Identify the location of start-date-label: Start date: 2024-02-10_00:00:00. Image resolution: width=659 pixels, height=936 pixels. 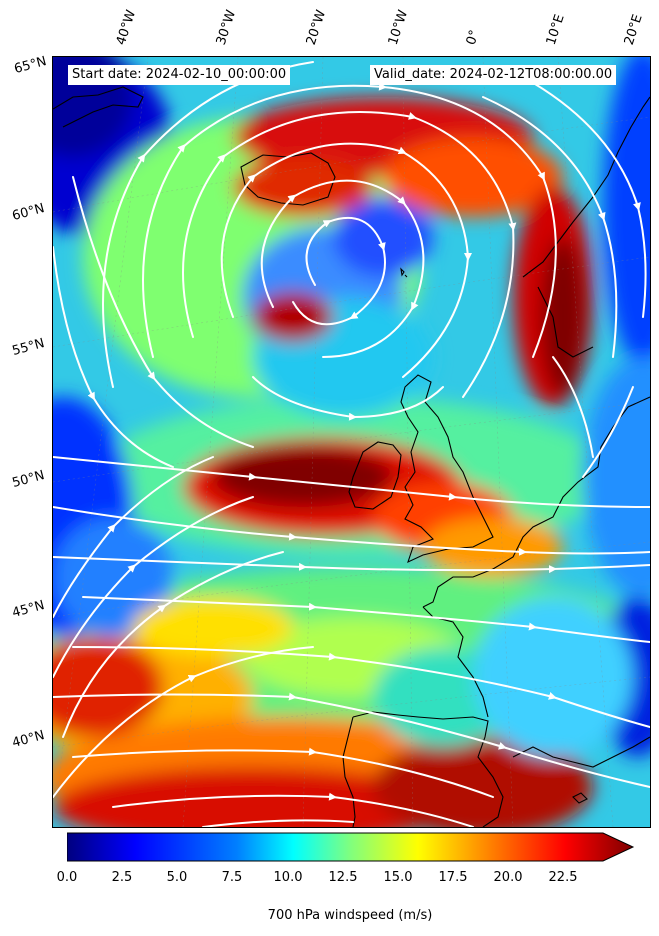
(179, 75).